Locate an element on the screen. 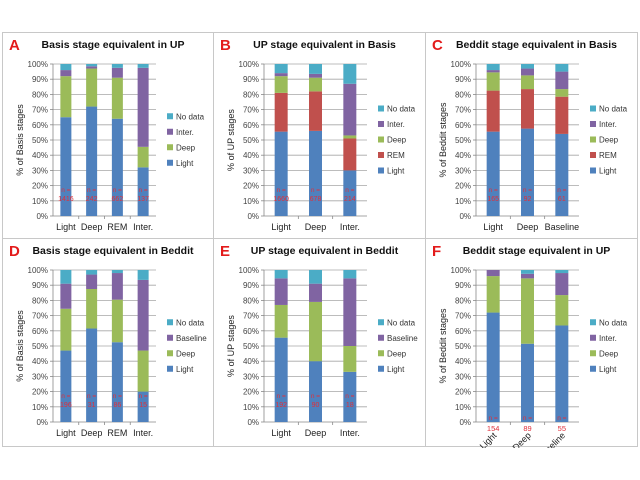 The height and width of the screenshot is (480, 640). n-value-label: 678 is located at coordinates (316, 199).